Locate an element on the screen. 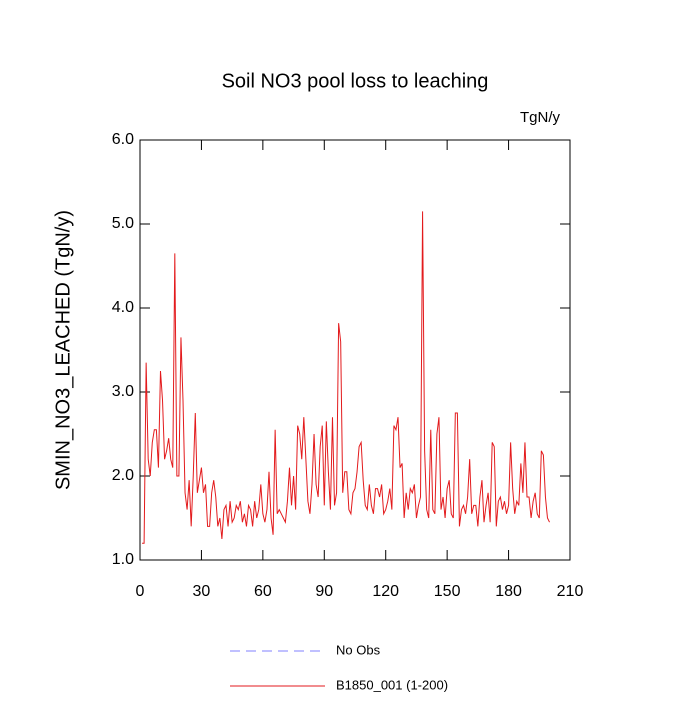 This screenshot has height=705, width=700. x-tick-label: 150 is located at coordinates (447, 591).